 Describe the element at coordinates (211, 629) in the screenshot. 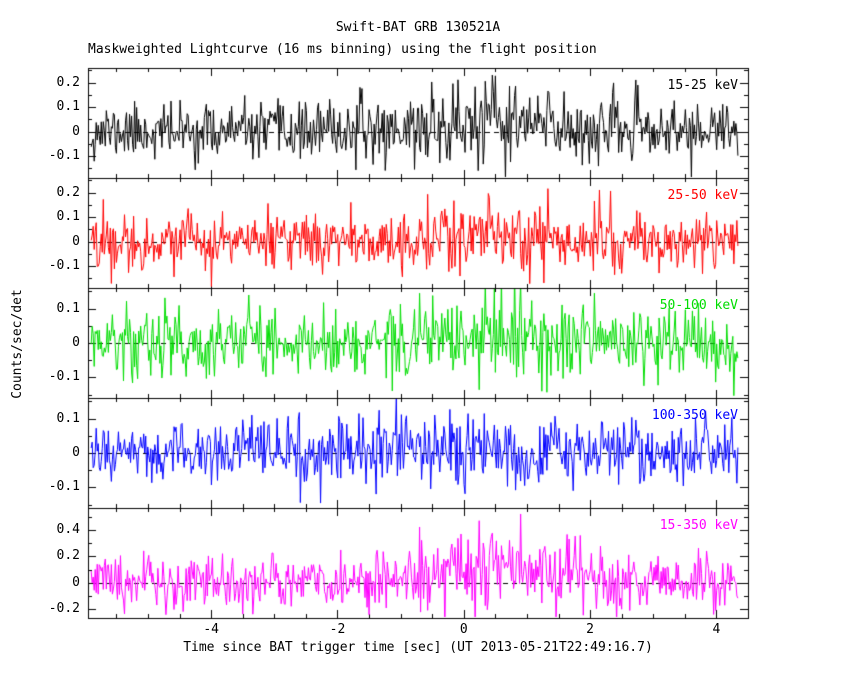

I see `x-tick-label: -4` at that location.